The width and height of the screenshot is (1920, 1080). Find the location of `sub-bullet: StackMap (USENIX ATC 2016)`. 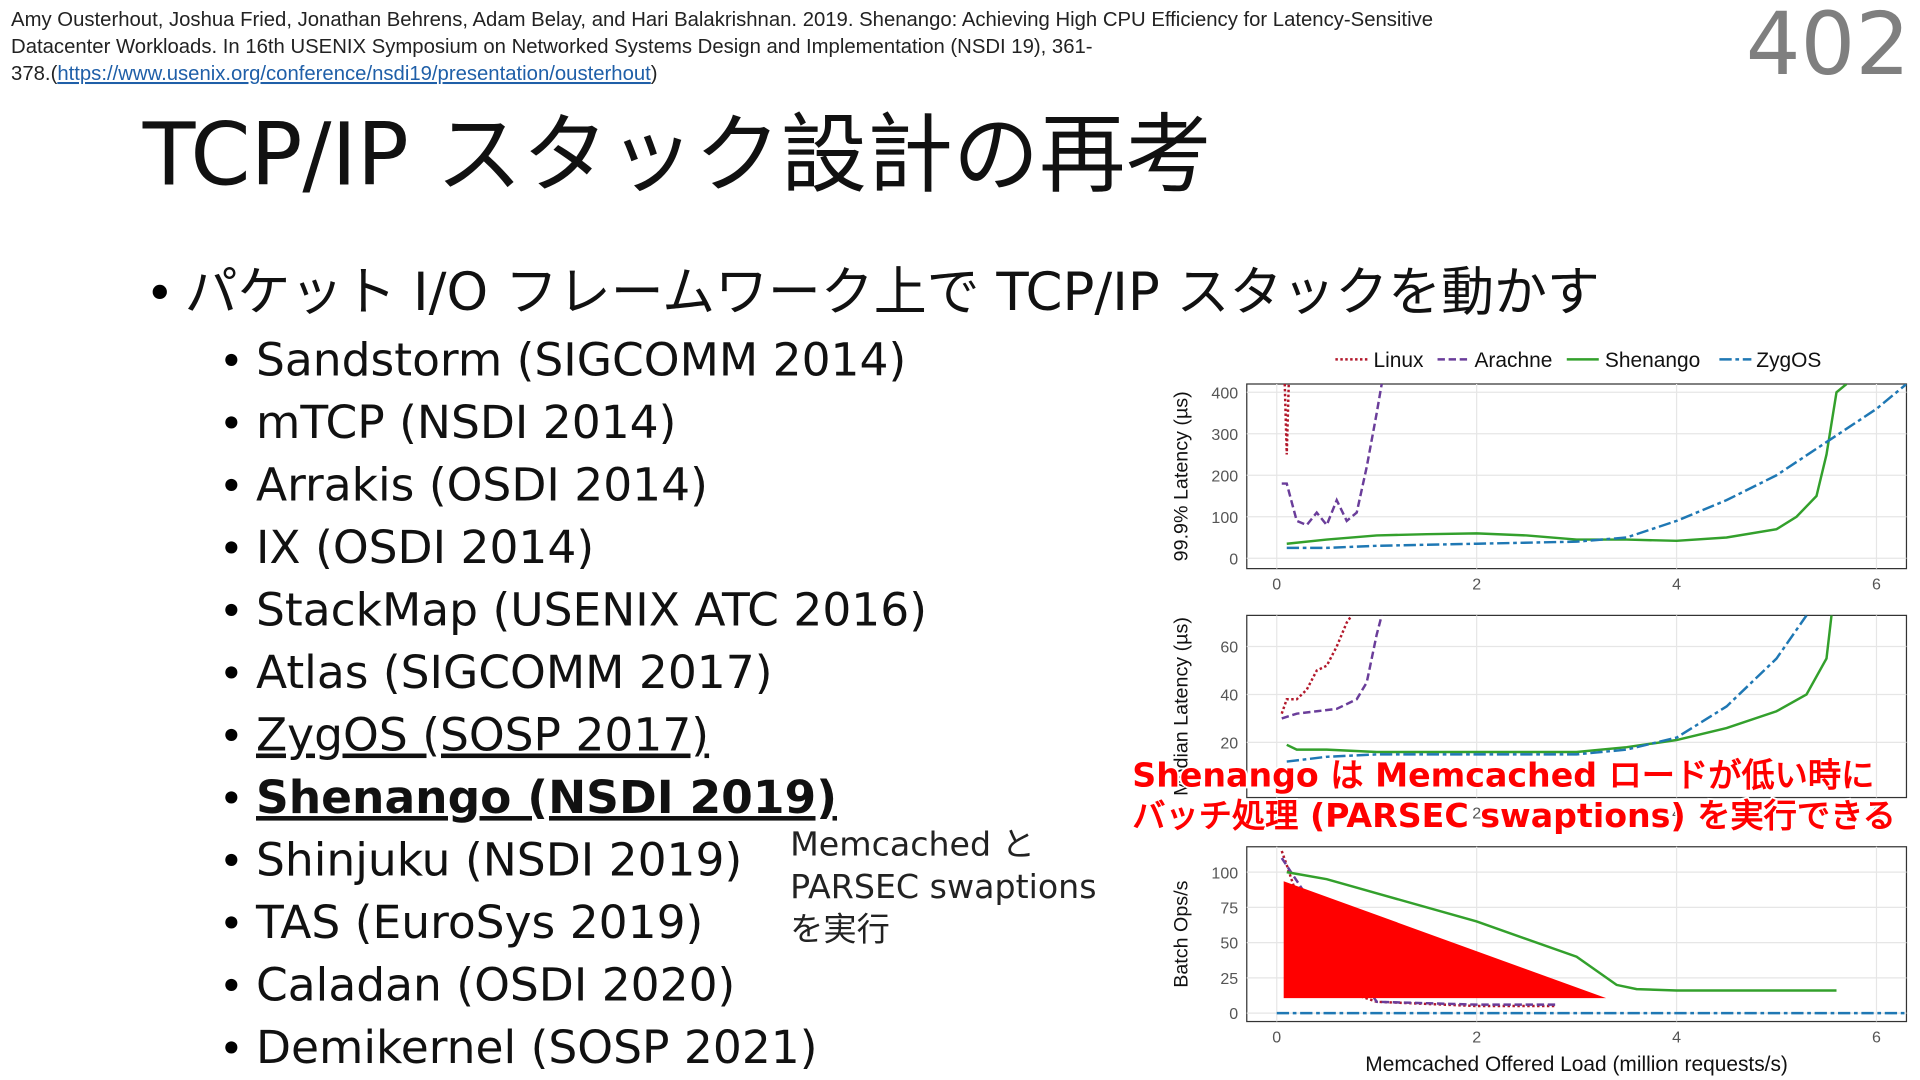

sub-bullet: StackMap (USENIX ATC 2016) is located at coordinates (591, 609).